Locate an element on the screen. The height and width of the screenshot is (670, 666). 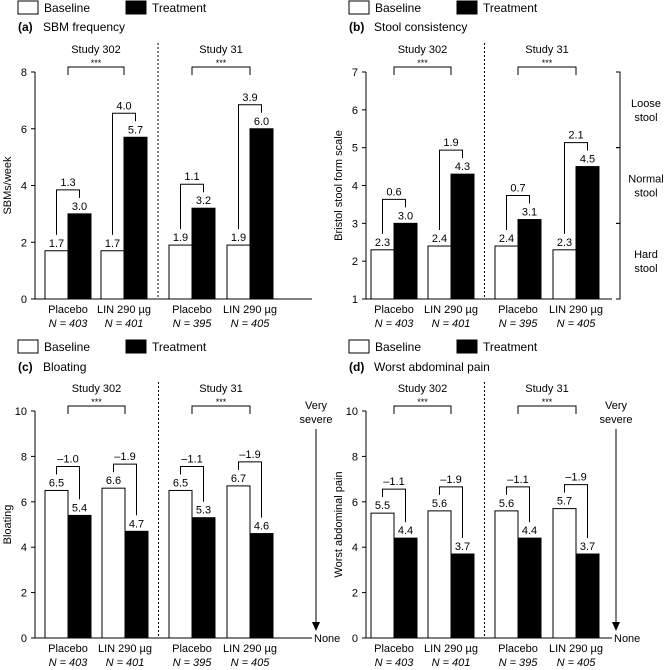
y-axis-label: Bloating is located at coordinates (8, 525).